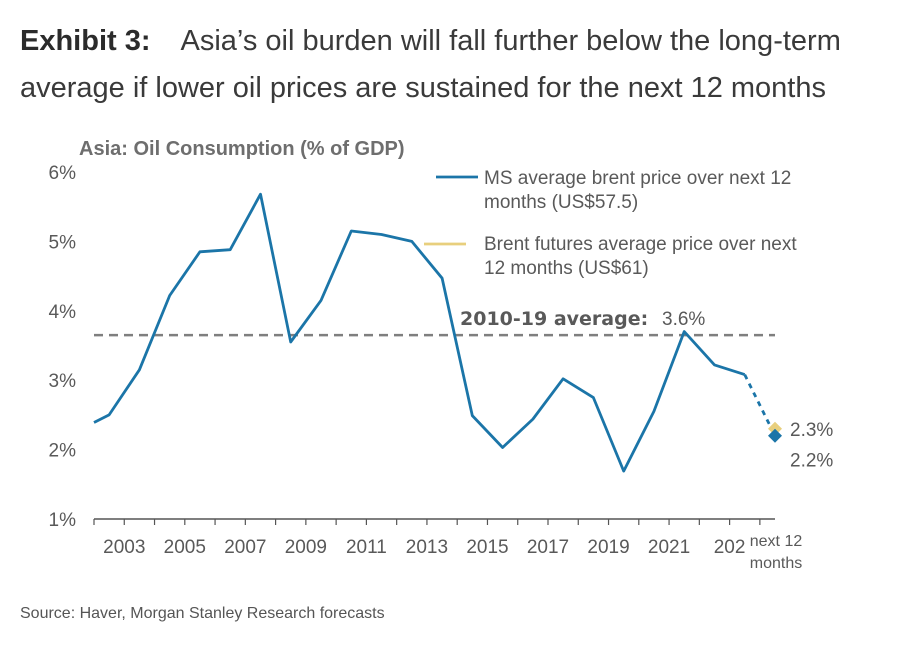  I want to click on y-tick-label: 5%, so click(63, 242).